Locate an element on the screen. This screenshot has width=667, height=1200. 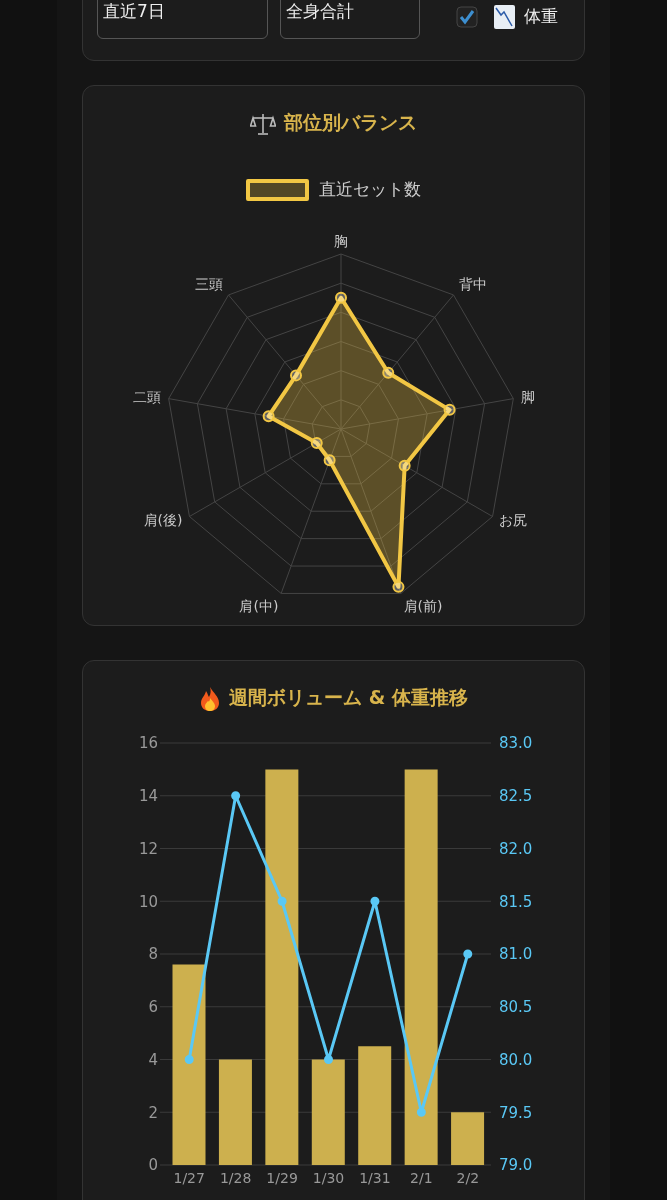
x-tick-label: 1/28 is located at coordinates (235, 1177).